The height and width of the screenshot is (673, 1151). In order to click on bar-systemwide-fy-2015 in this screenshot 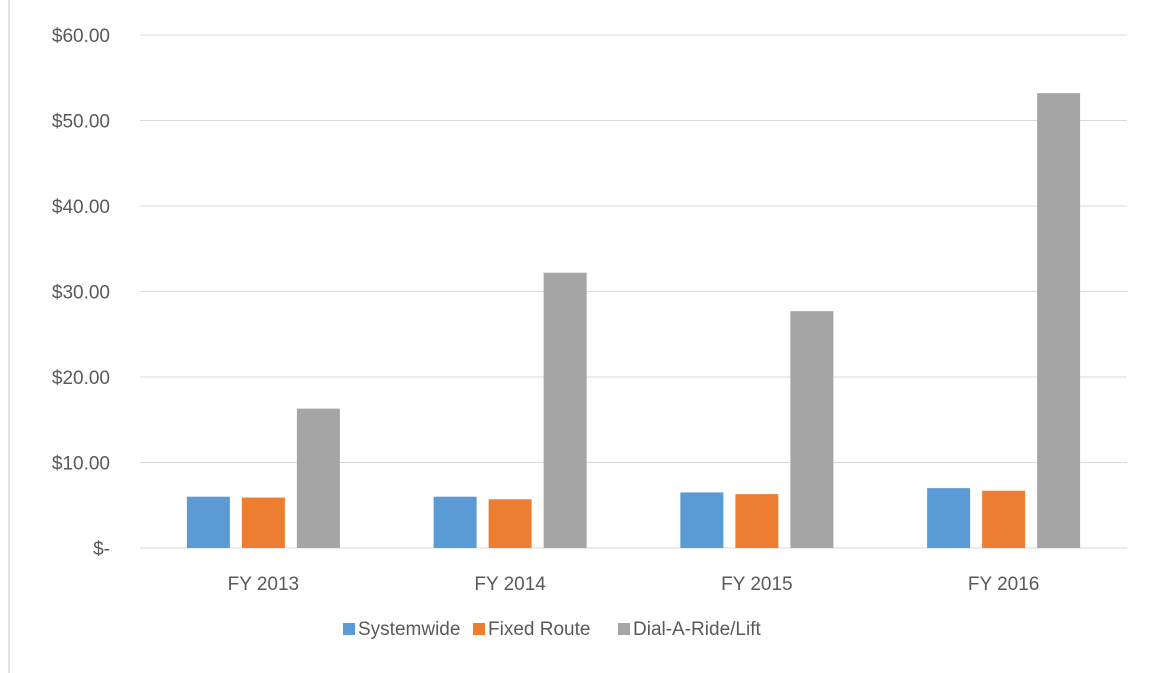, I will do `click(702, 520)`.